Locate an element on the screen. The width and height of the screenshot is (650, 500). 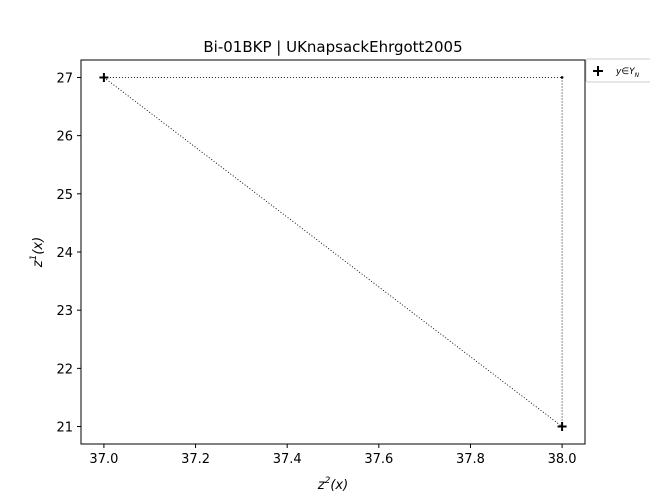
legend: y∈YN is located at coordinates (617, 70).